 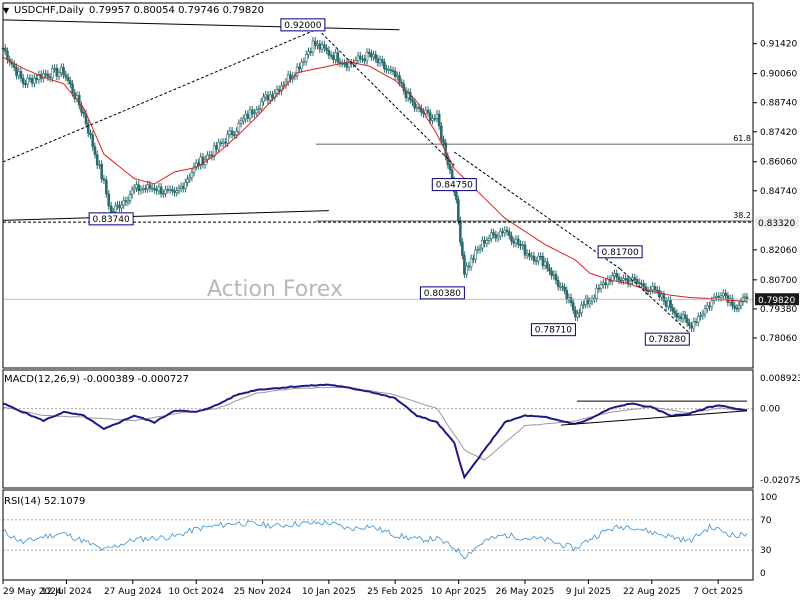 What do you see at coordinates (742, 215) in the screenshot?
I see `fib-level-label: 38.2` at bounding box center [742, 215].